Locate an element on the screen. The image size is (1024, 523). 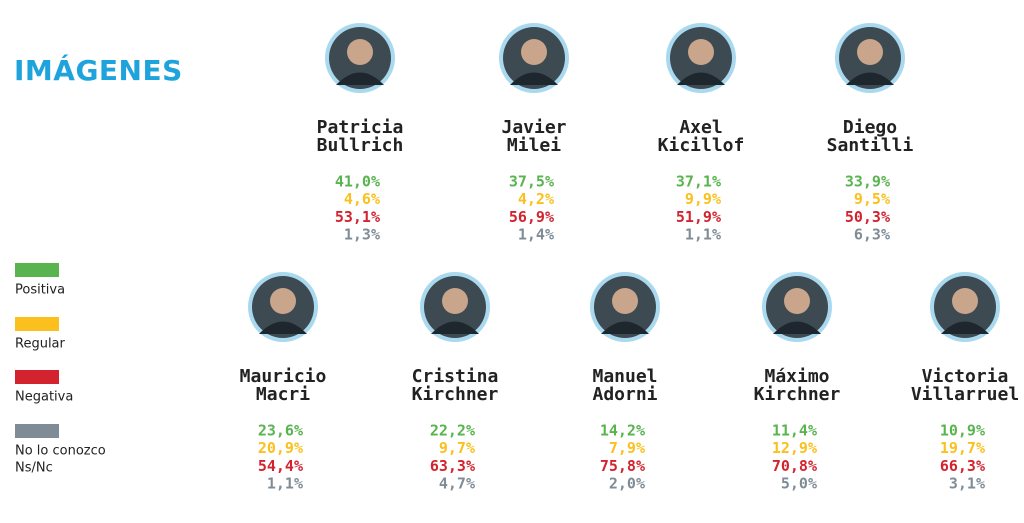
person-value: 14,2% is located at coordinates (622, 431).